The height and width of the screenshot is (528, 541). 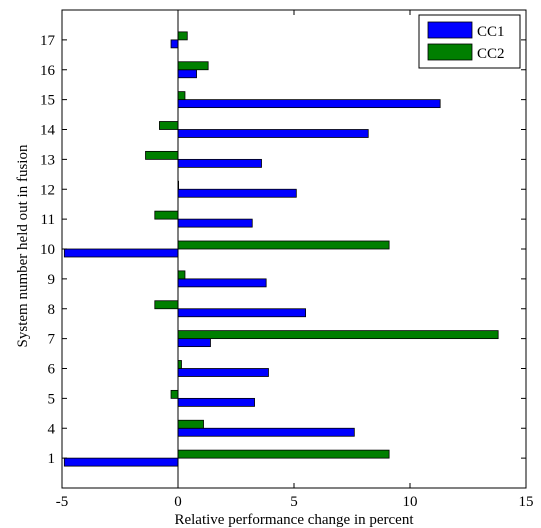 What do you see at coordinates (52, 399) in the screenshot?
I see `y-tick-label: 5` at bounding box center [52, 399].